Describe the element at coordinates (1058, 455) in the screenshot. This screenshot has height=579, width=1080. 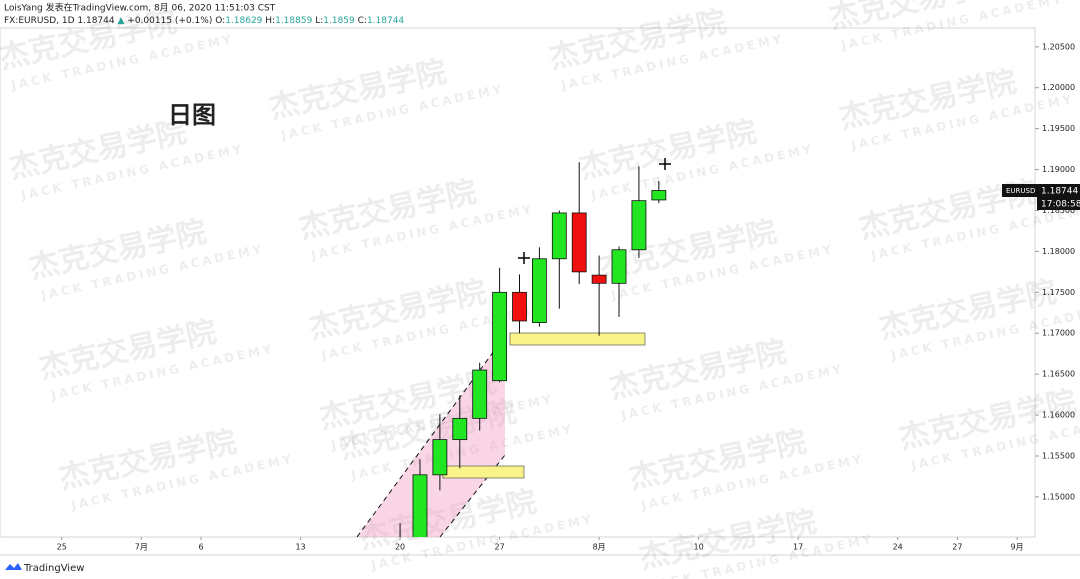
I see `y-tick-label: 1.15500` at that location.